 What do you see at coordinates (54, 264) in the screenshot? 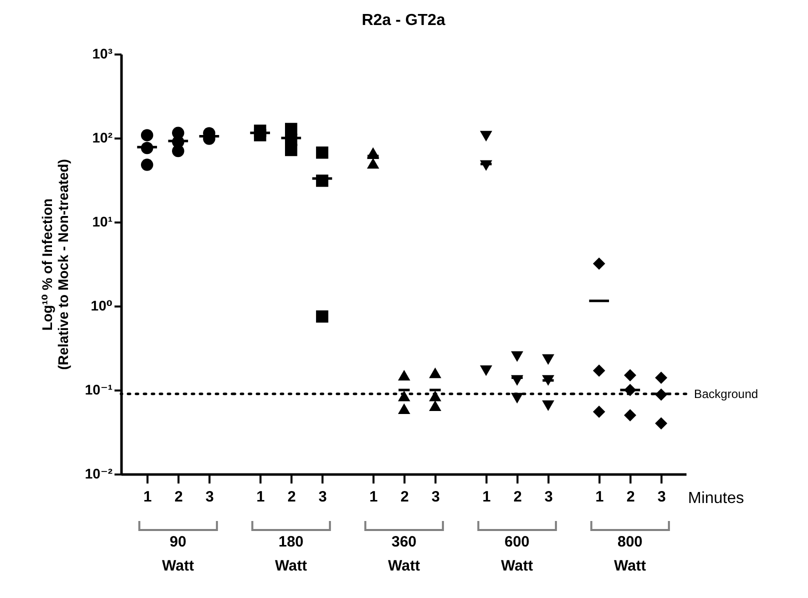
I see `y-axis-title: Log¹⁰ % of Infection (Relative to Mock - Non-treated)` at bounding box center [54, 264].